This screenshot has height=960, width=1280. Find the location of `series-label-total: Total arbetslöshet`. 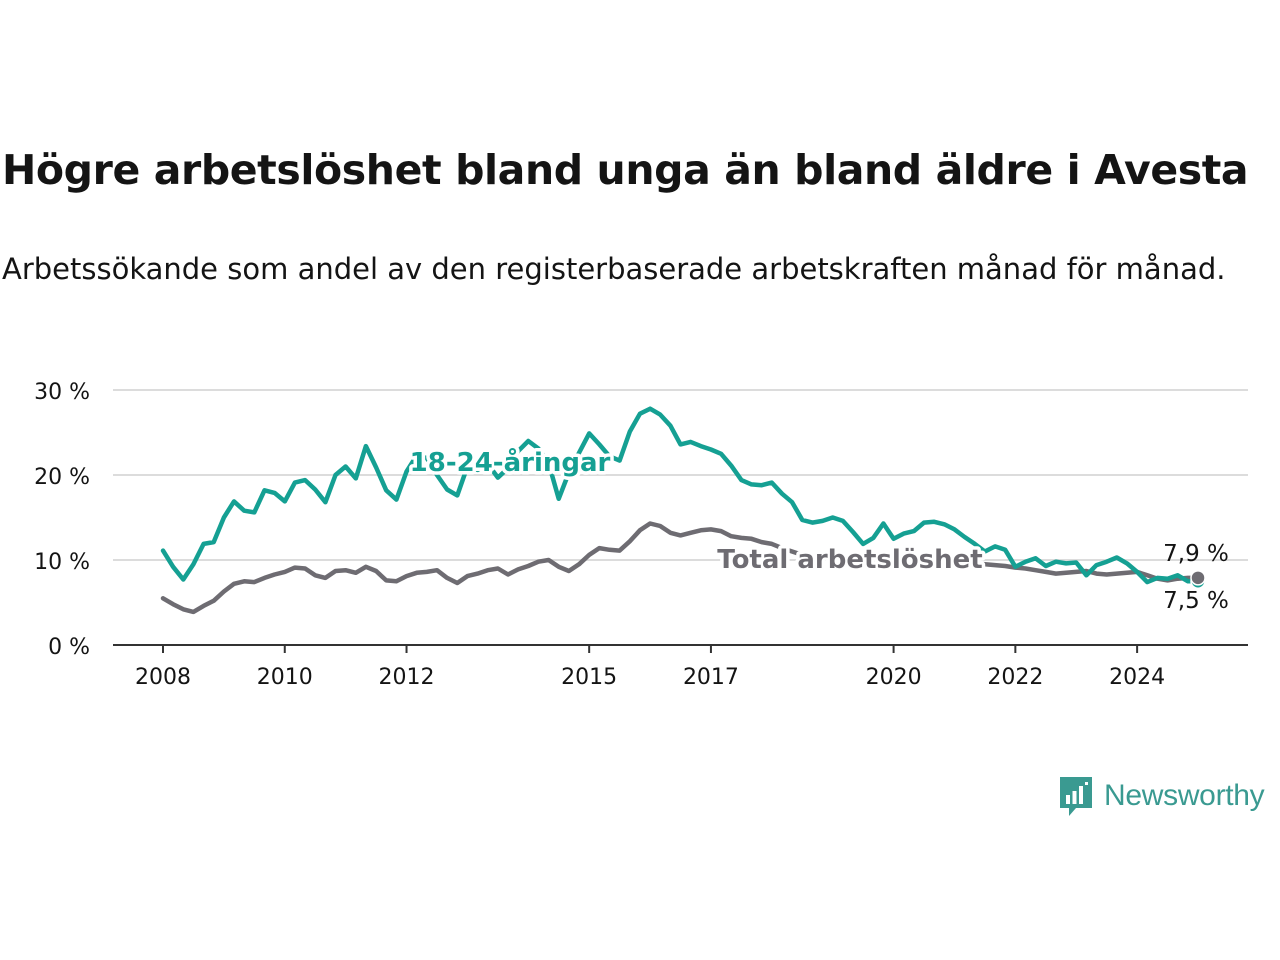

series-label-total: Total arbetslöshet is located at coordinates (849, 560).